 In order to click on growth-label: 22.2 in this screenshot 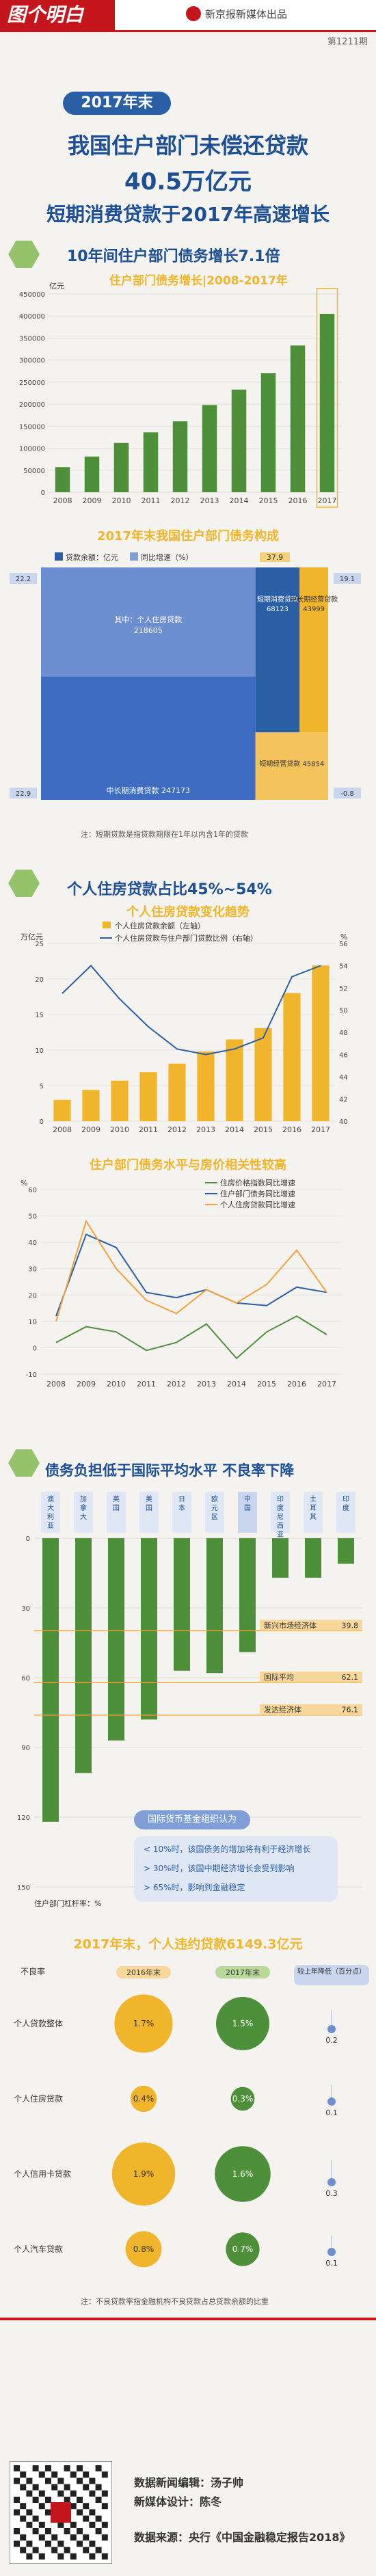, I will do `click(23, 579)`.